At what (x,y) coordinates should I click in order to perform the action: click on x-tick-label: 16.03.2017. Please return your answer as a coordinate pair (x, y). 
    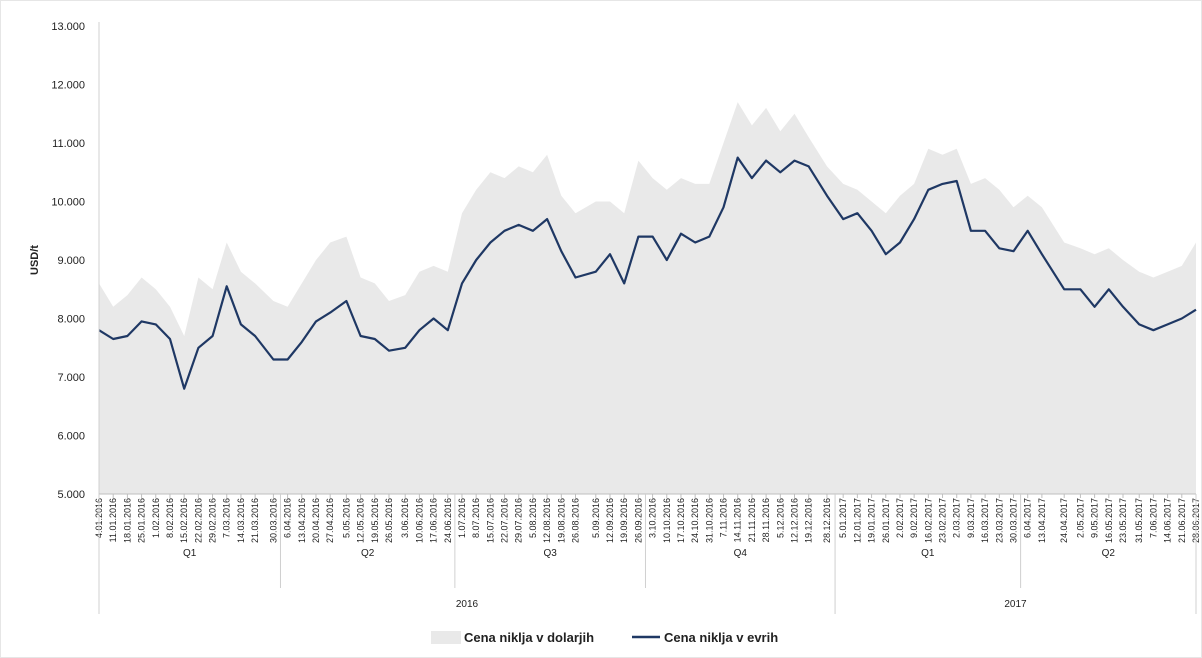
    Looking at the image, I should click on (985, 520).